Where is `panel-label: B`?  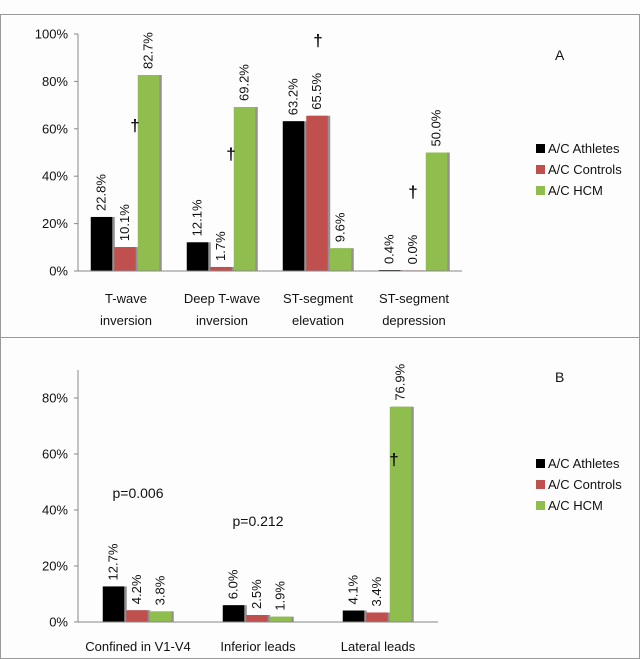 panel-label: B is located at coordinates (559, 377).